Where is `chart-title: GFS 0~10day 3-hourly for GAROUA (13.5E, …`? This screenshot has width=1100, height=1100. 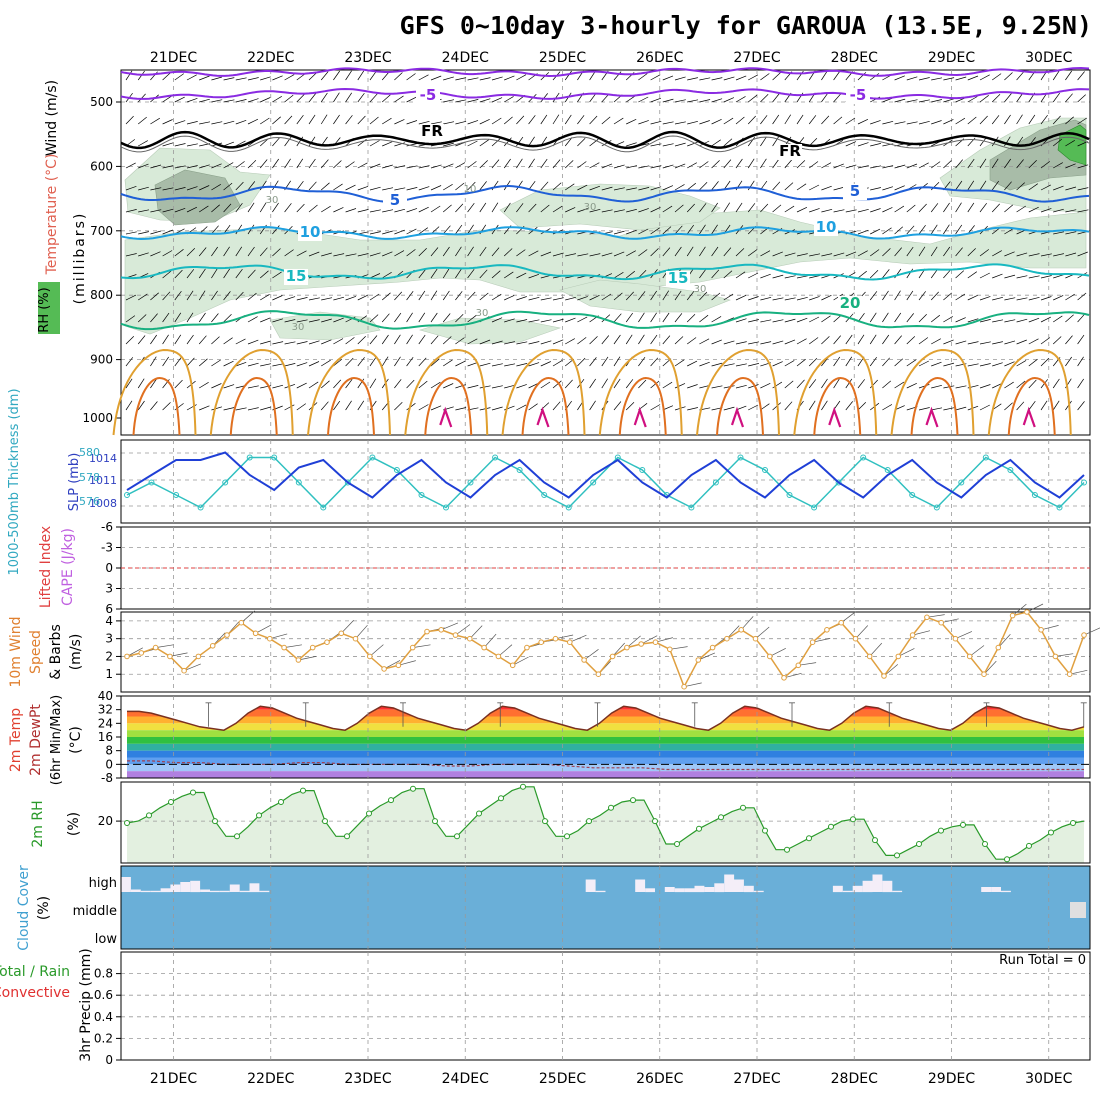 chart-title: GFS 0~10day 3-hourly for GAROUA (13.5E, … is located at coordinates (746, 25).